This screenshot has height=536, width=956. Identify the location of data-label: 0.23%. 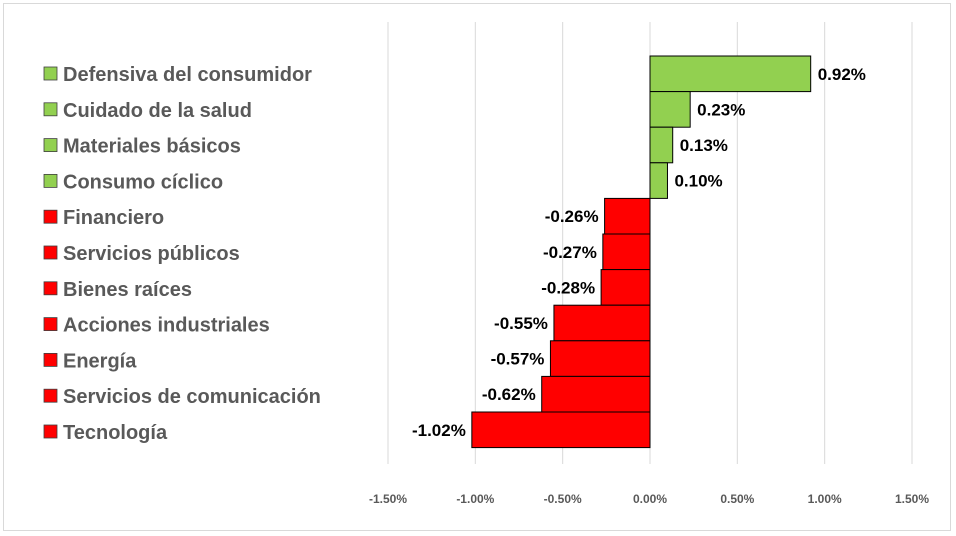
(721, 109).